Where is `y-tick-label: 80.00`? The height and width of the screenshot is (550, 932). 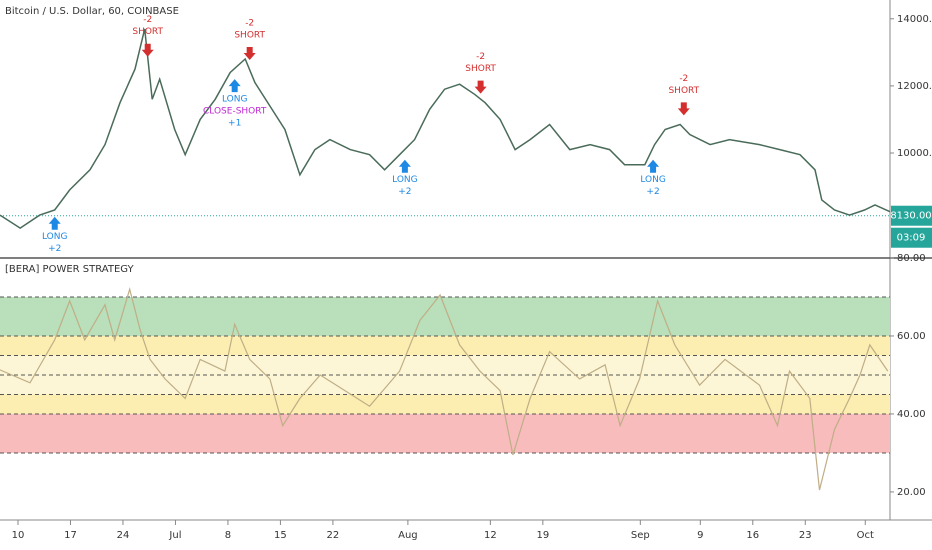
y-tick-label: 80.00 is located at coordinates (911, 258).